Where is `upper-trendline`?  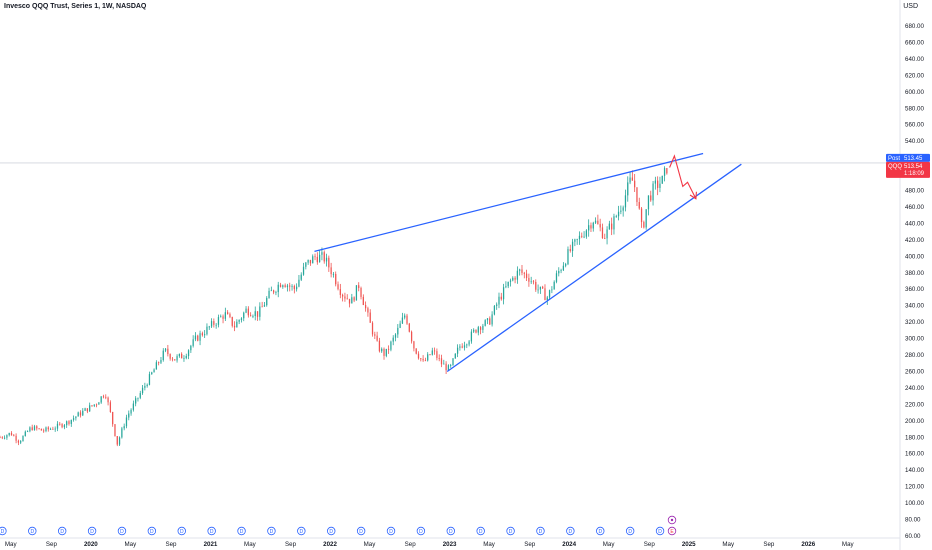
upper-trendline is located at coordinates (509, 202).